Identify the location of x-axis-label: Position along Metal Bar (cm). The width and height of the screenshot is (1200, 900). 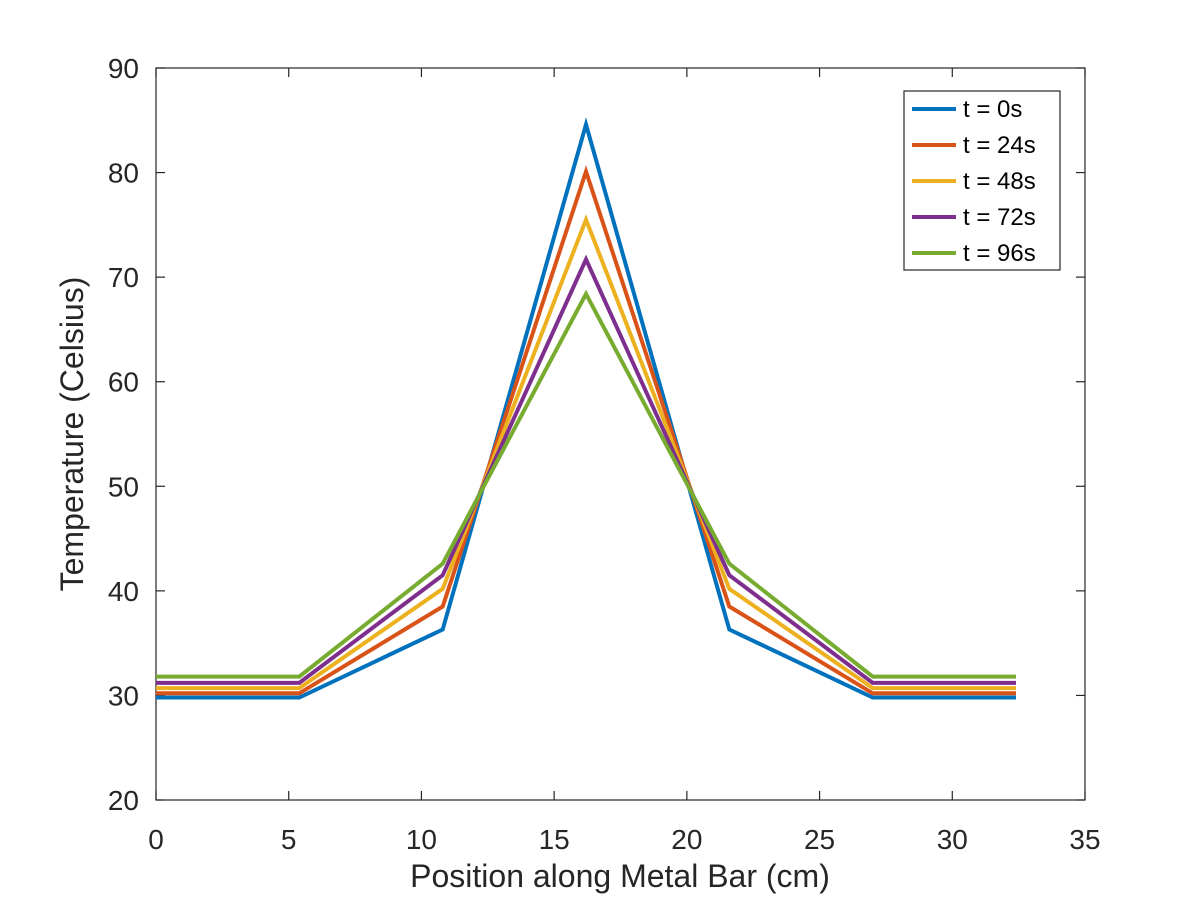
(620, 876).